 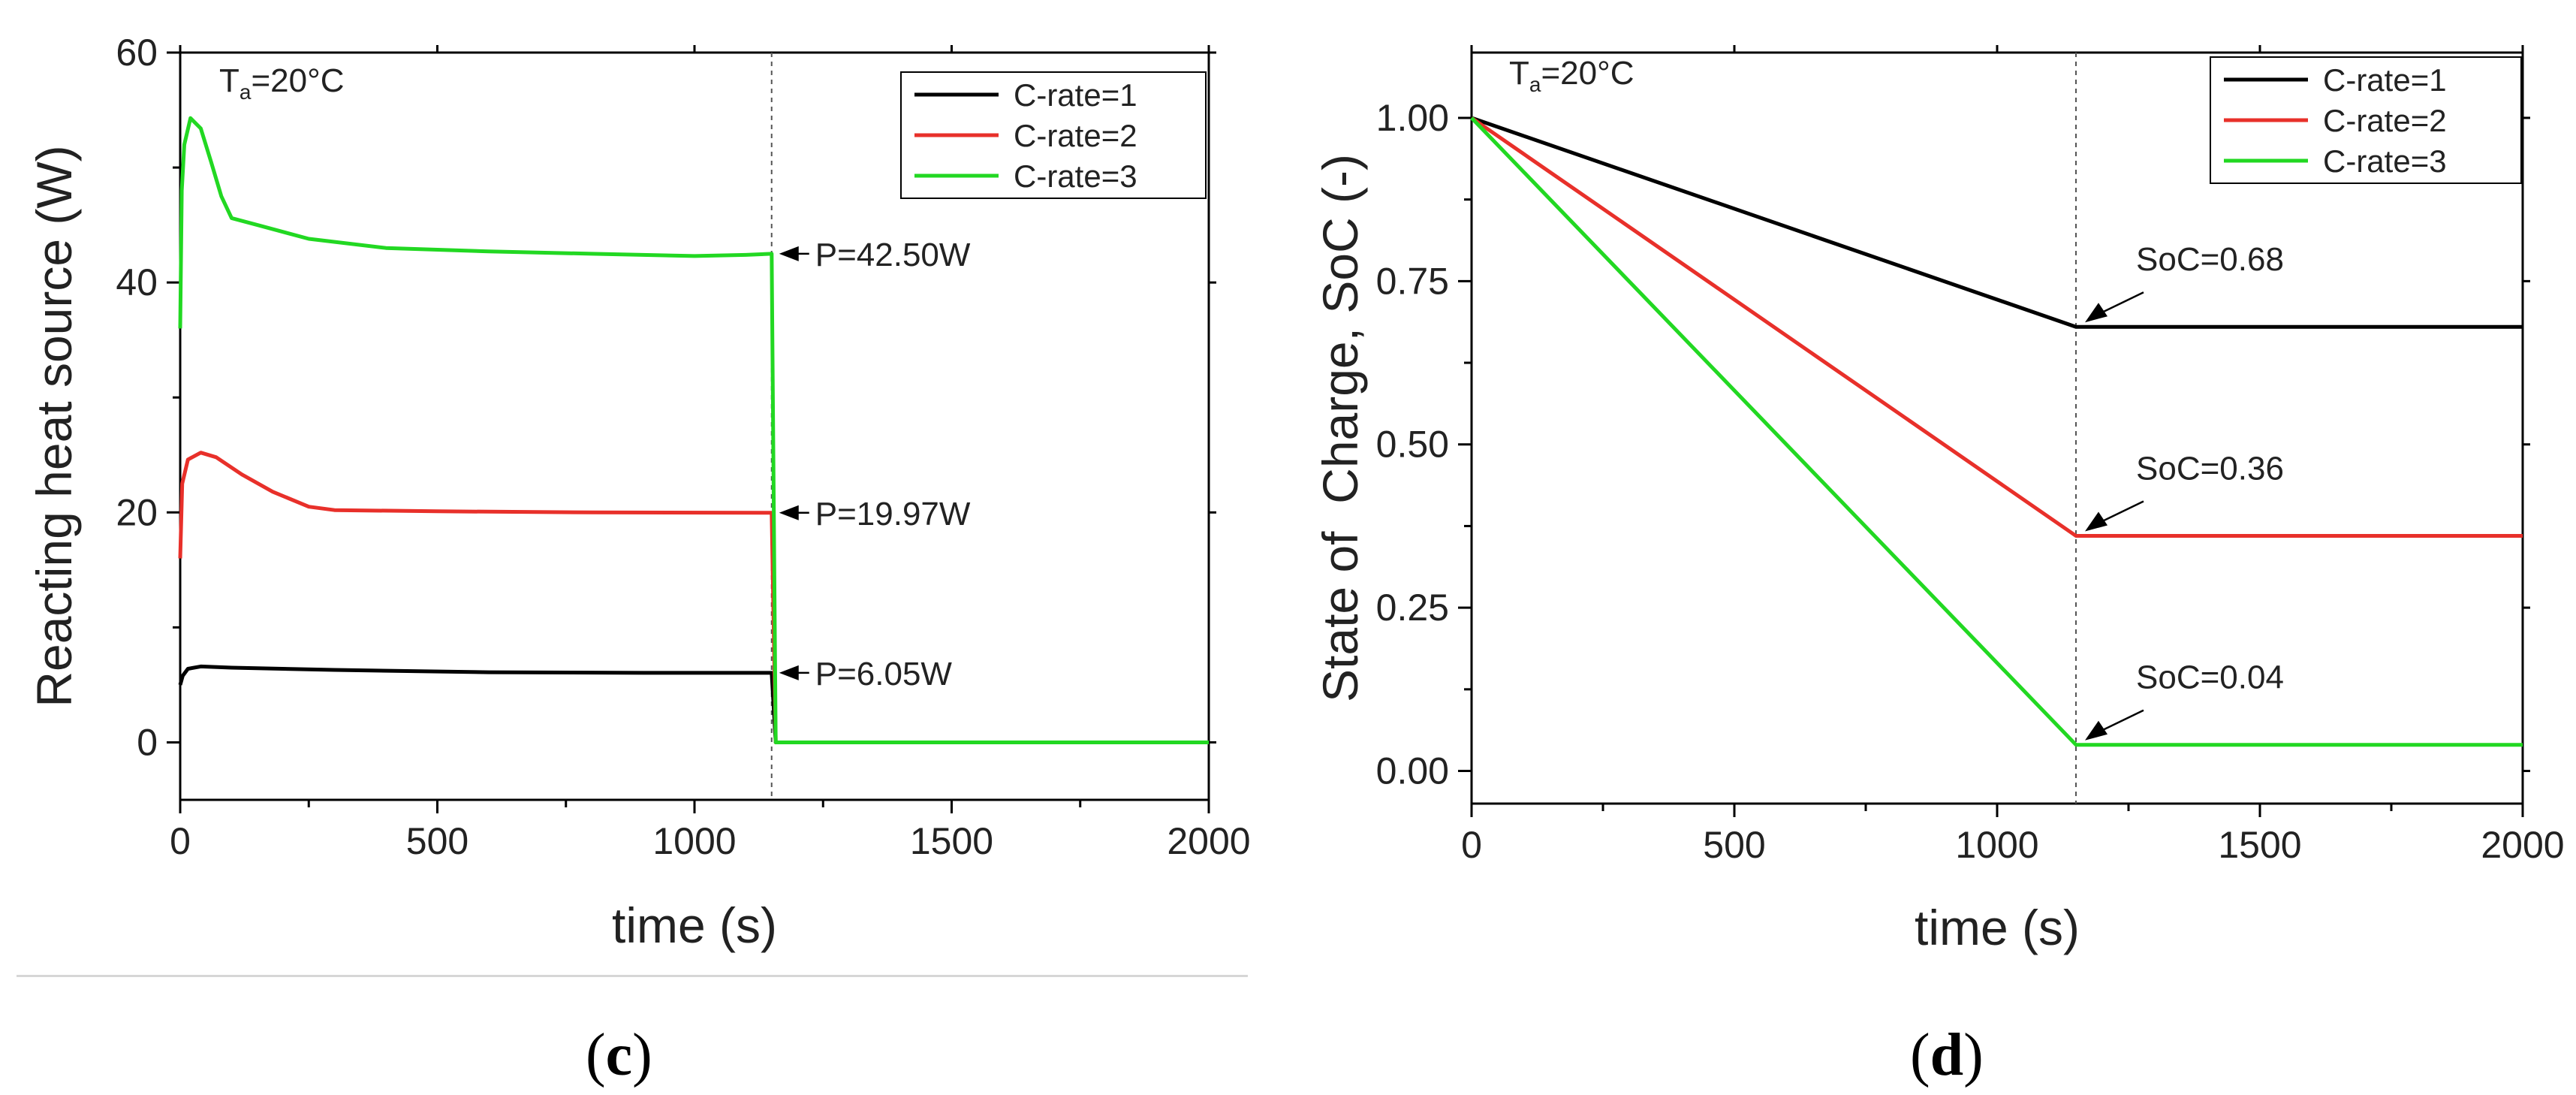 What do you see at coordinates (884, 674) in the screenshot?
I see `panel-c-annotation-label: P=6.05W` at bounding box center [884, 674].